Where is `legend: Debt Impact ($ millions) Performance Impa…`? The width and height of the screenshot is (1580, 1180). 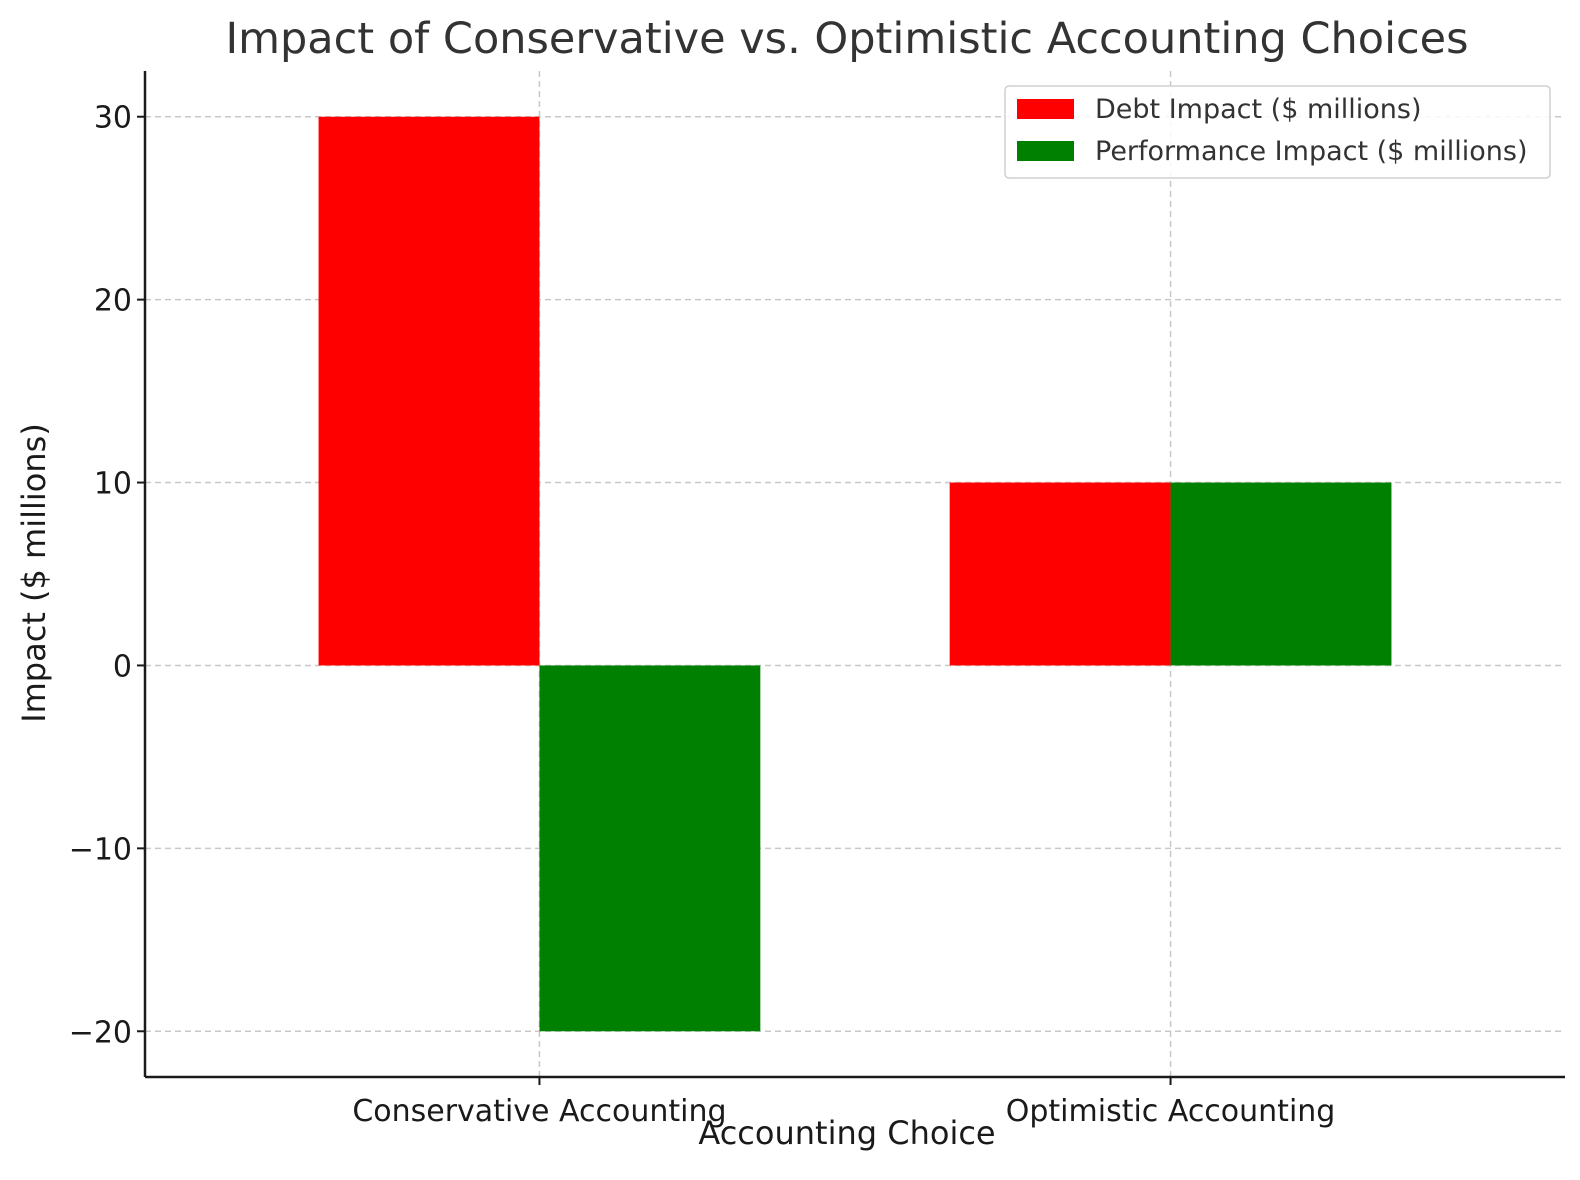
legend: Debt Impact ($ millions) Performance Impa… is located at coordinates (1277, 132).